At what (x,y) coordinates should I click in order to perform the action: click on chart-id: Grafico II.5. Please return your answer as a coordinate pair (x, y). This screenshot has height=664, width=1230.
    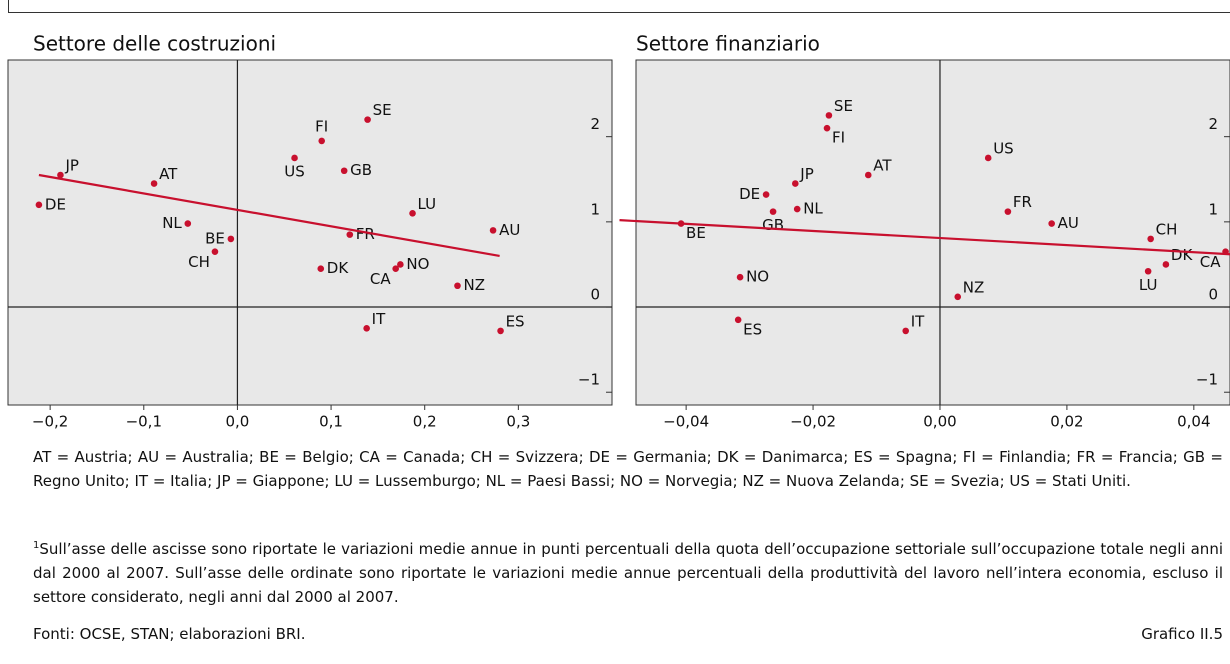
    Looking at the image, I should click on (1182, 634).